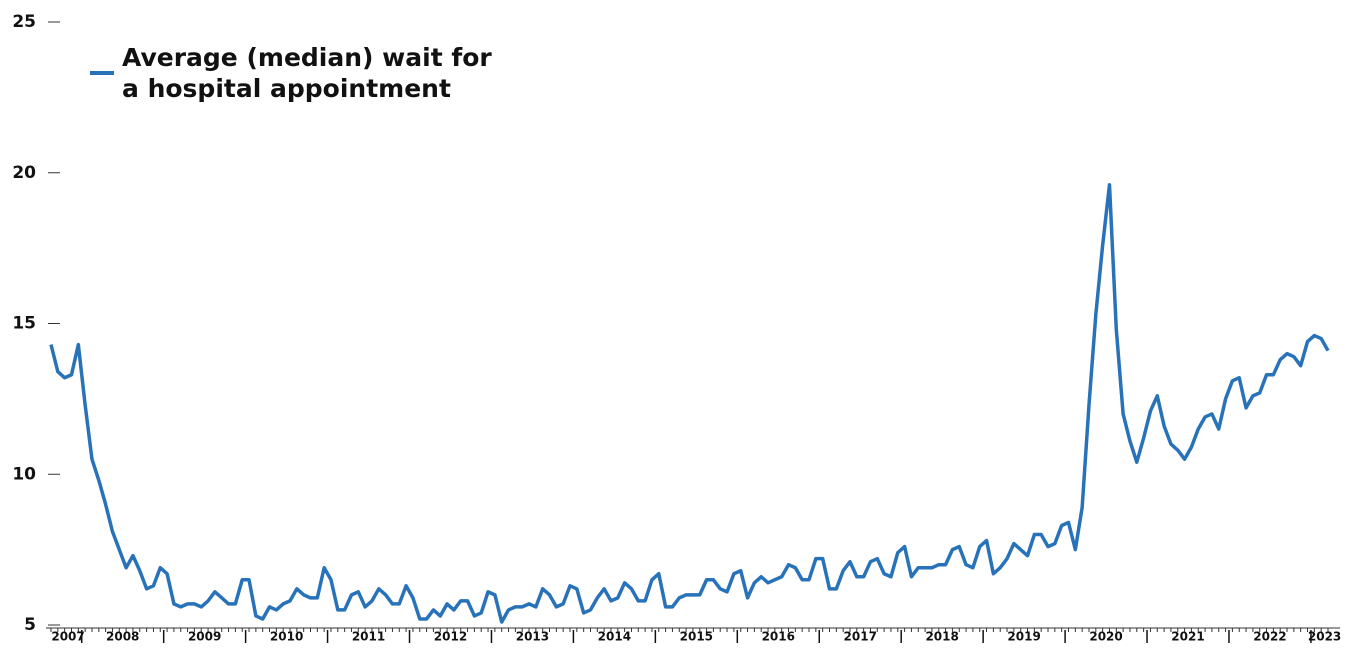  Describe the element at coordinates (941, 637) in the screenshot. I see `x-tick-label: 2018` at that location.